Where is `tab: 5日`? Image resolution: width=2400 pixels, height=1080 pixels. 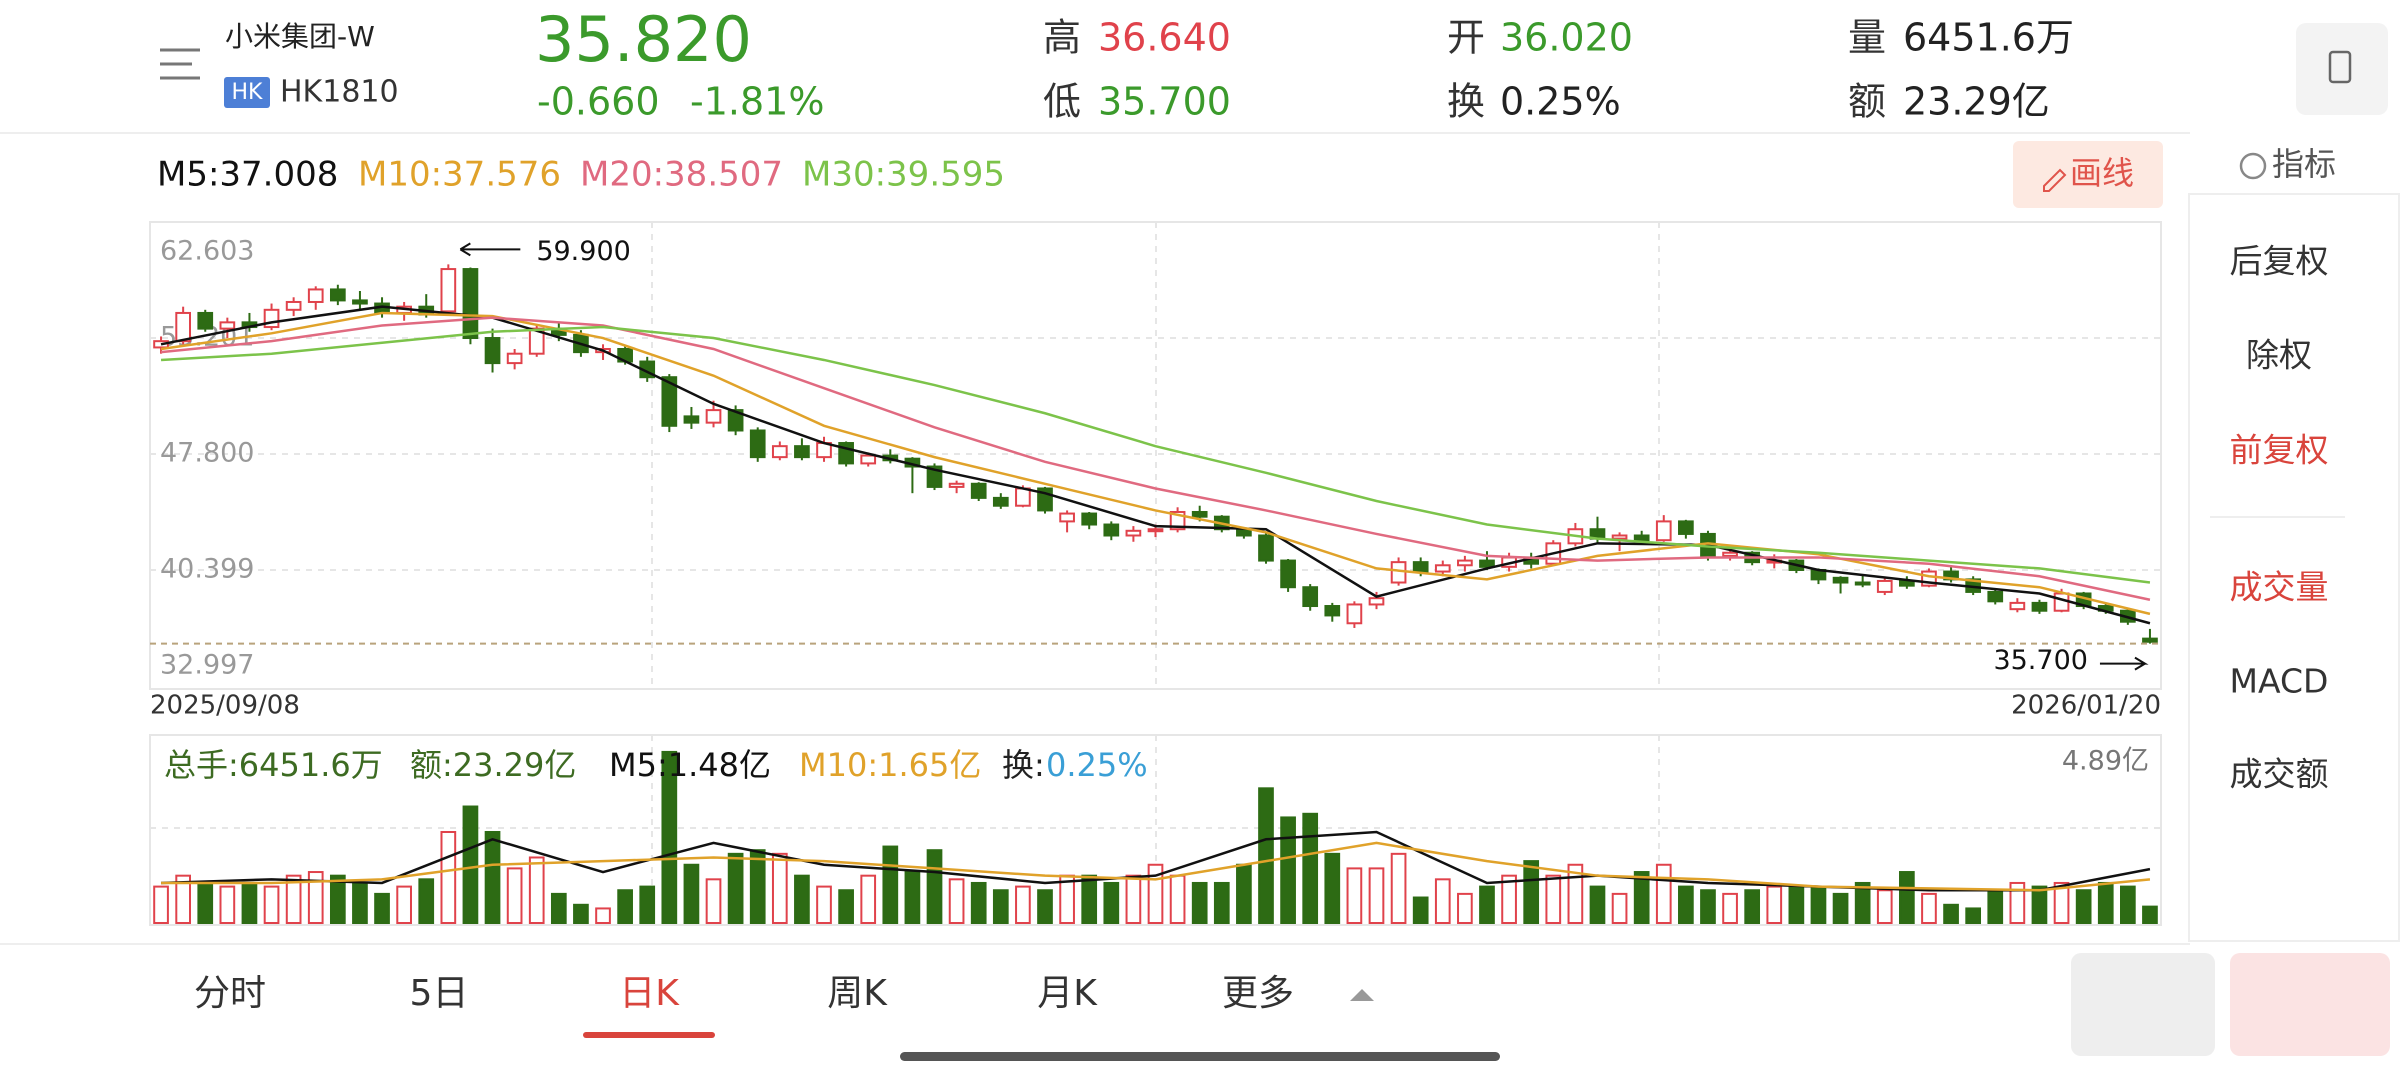
tab: 5日 is located at coordinates (439, 993).